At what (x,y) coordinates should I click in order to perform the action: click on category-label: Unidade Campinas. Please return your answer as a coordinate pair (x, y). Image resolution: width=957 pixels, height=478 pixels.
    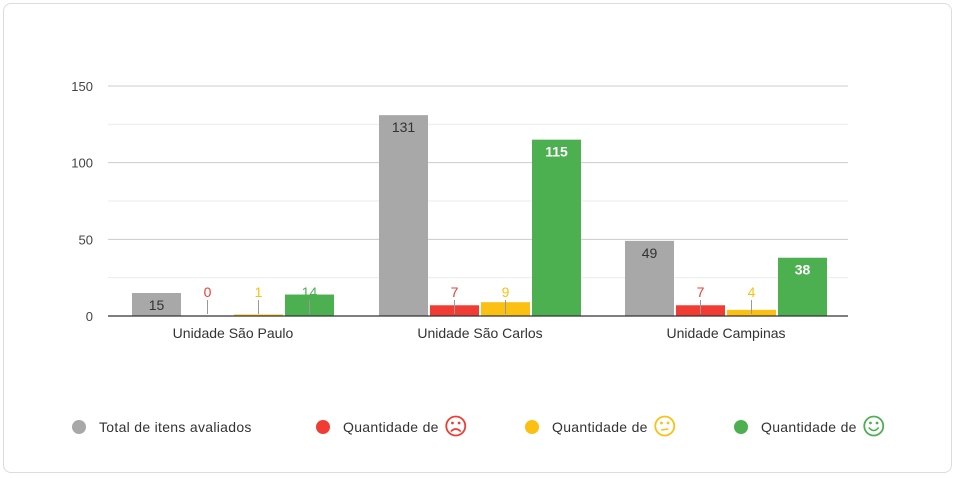
    Looking at the image, I should click on (725, 333).